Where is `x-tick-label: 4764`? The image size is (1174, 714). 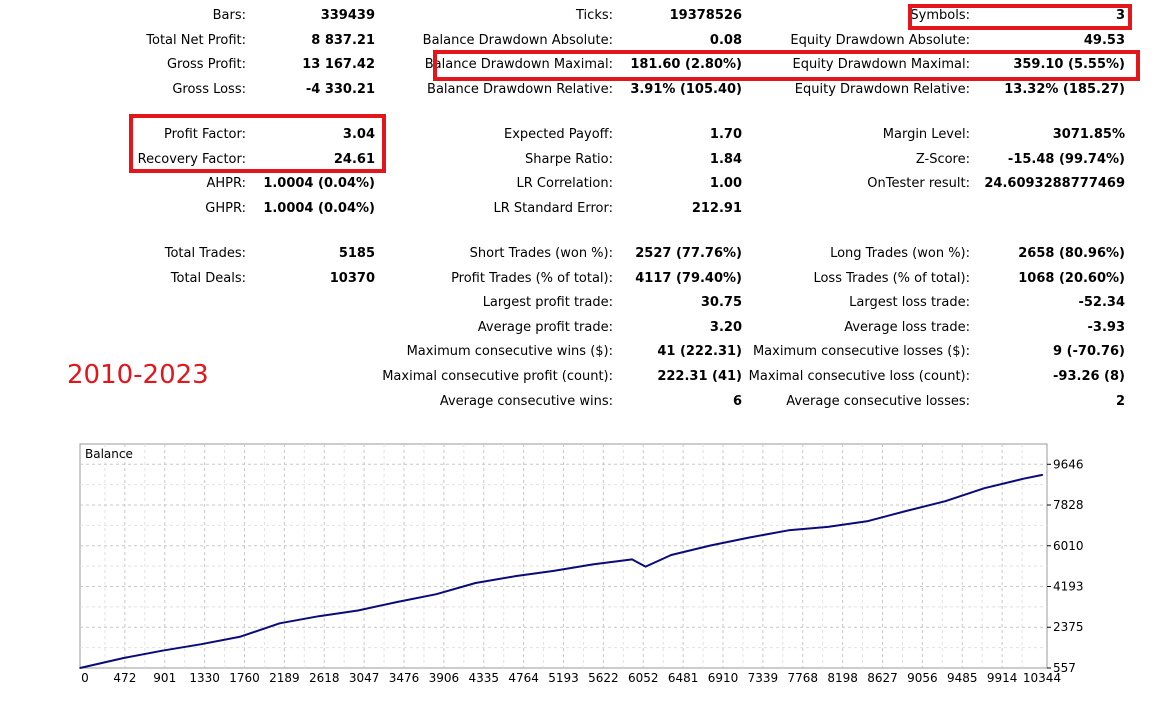 x-tick-label: 4764 is located at coordinates (523, 678).